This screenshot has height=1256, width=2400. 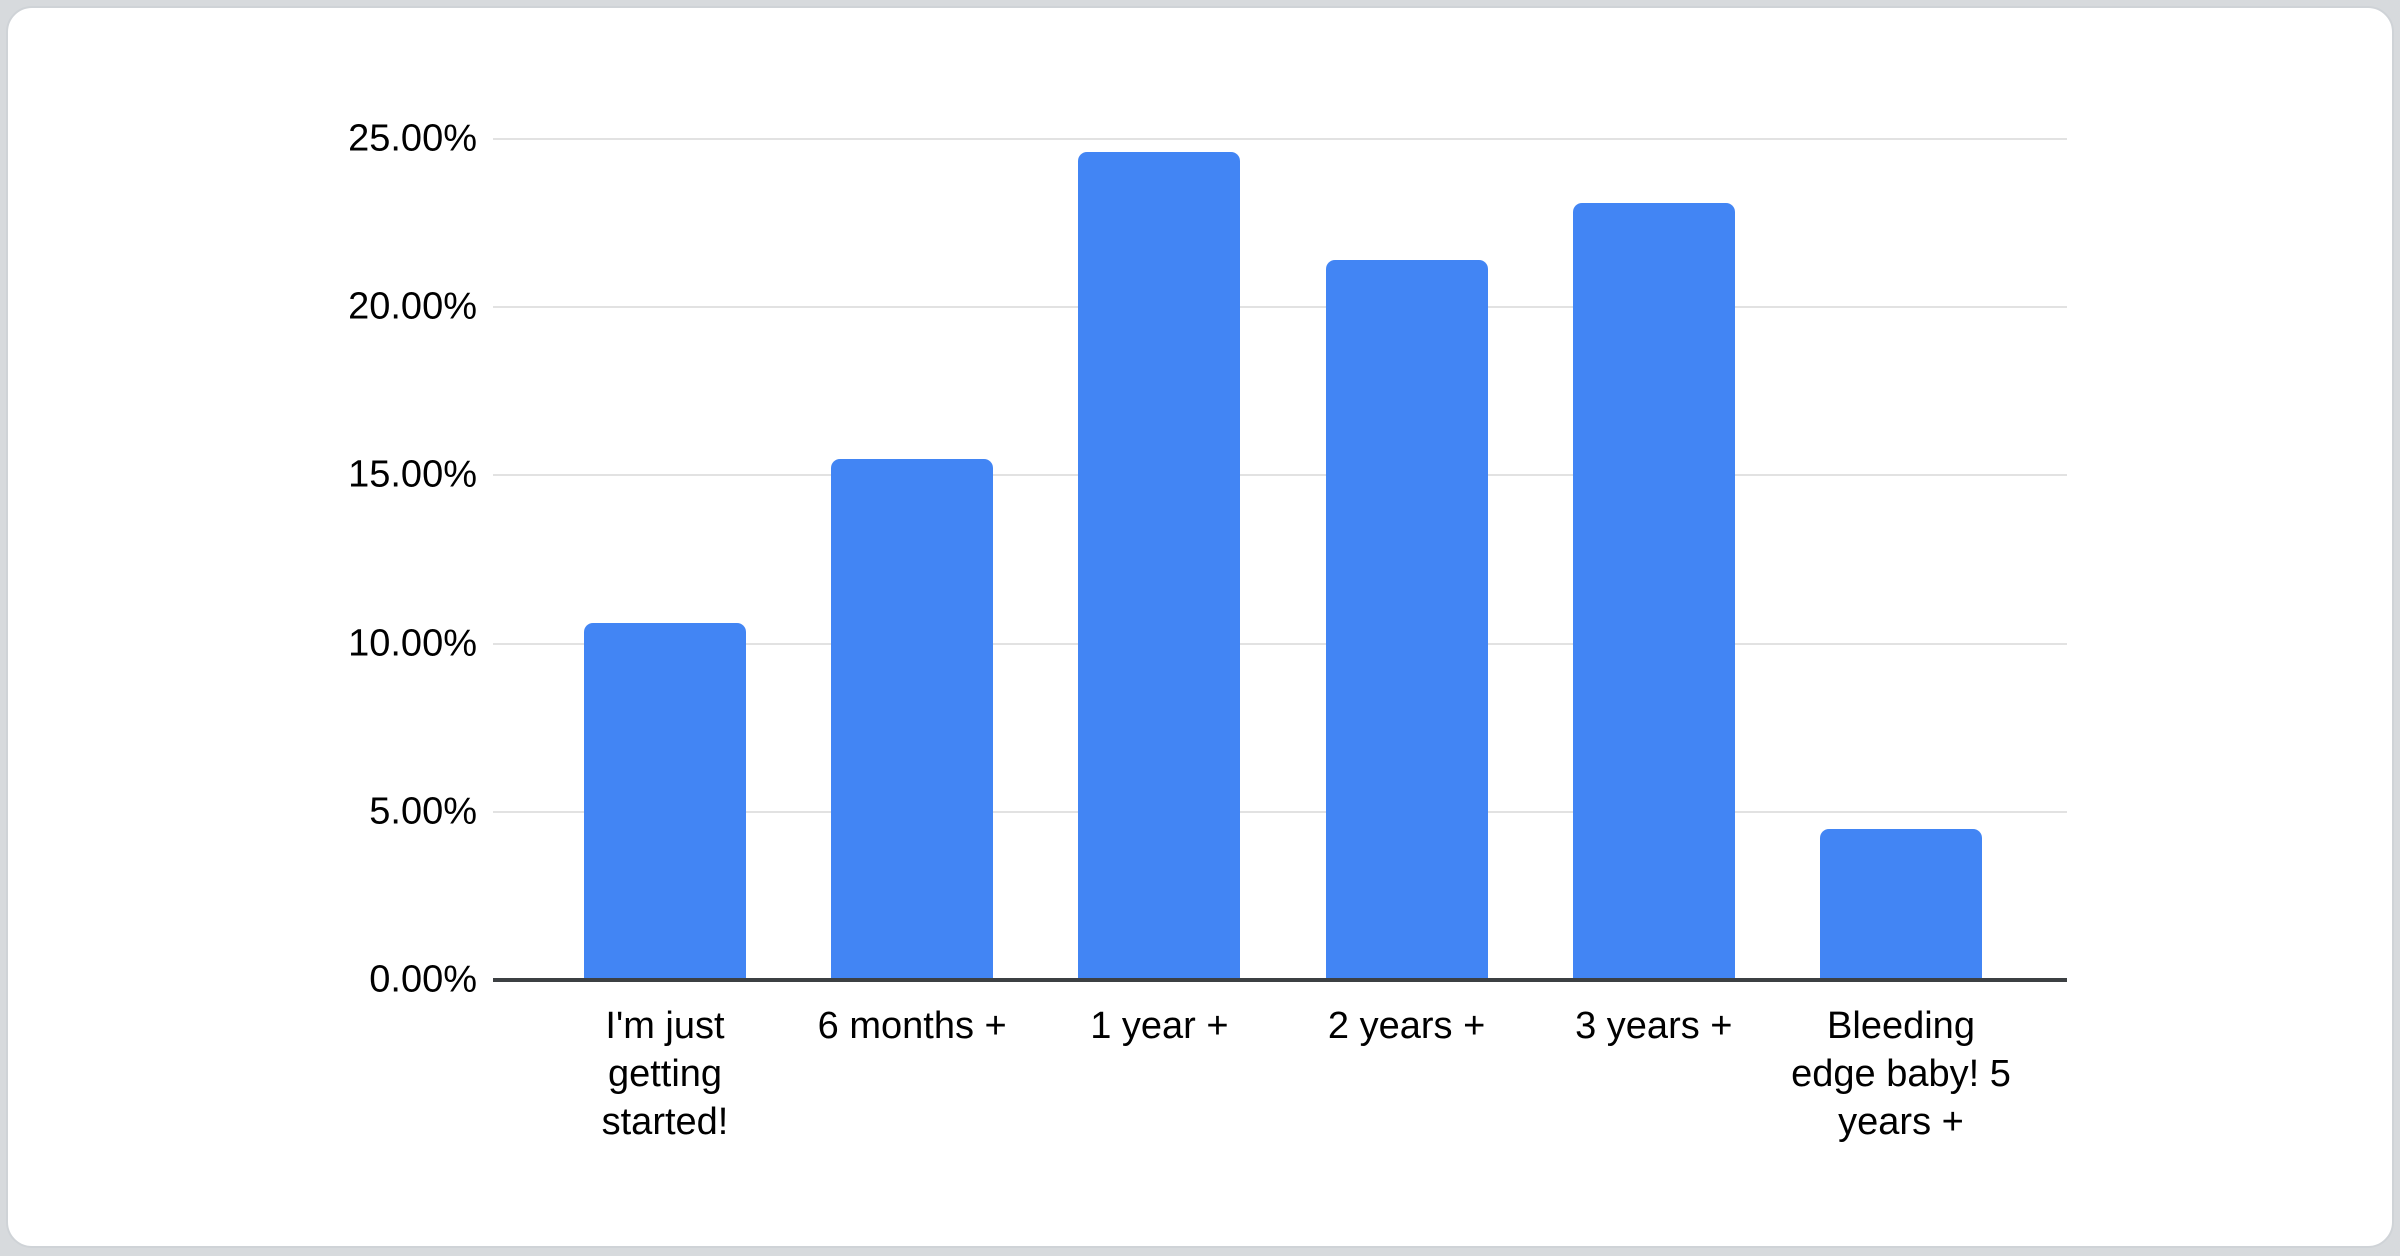 I want to click on y-tick-label: 25.00%, so click(x=412, y=138).